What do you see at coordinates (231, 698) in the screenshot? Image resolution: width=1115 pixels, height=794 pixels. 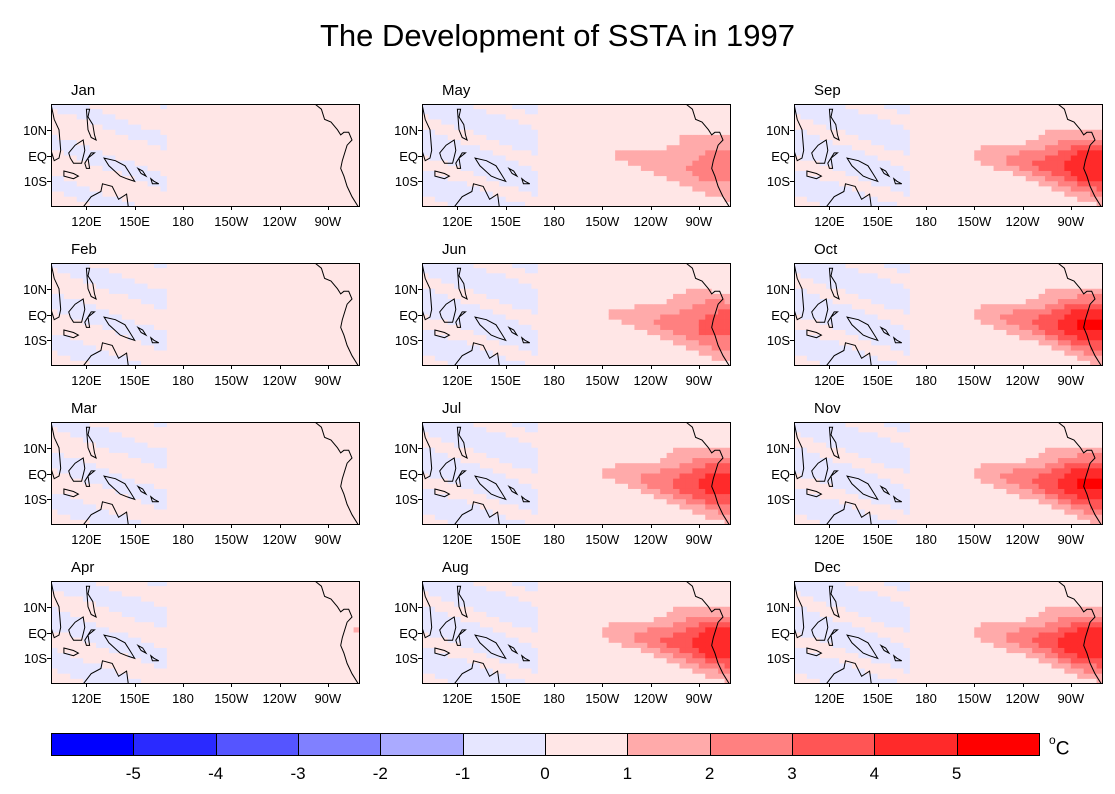 I see `x-tick-label: 150W` at bounding box center [231, 698].